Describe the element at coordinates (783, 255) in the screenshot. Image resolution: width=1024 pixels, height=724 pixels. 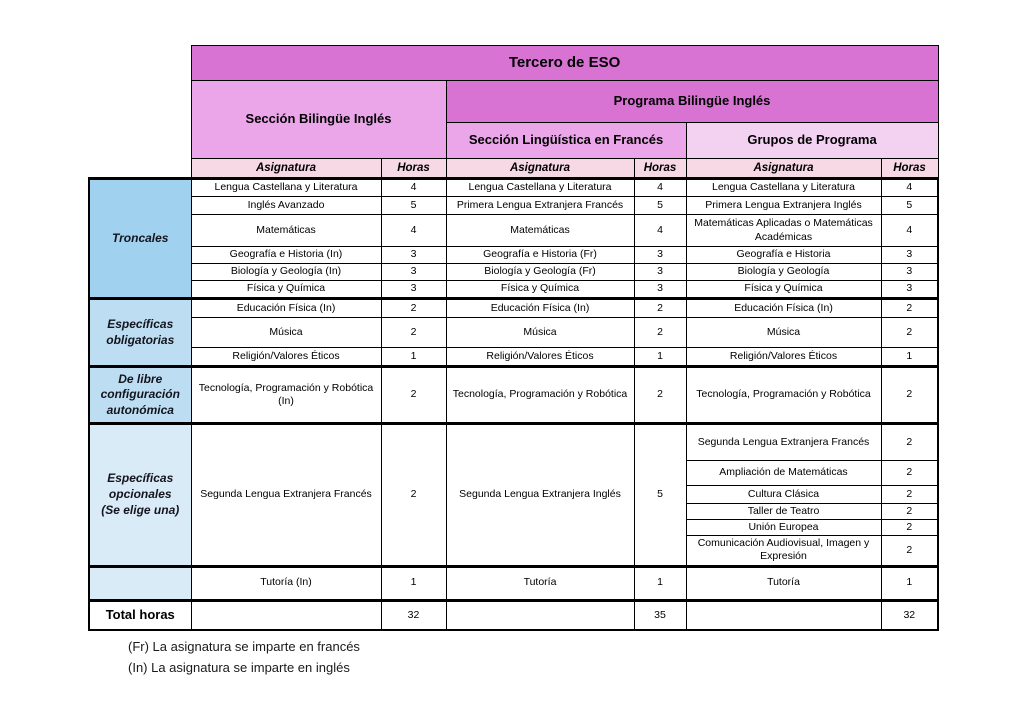
I see `subject-cell: Geografía e Historia` at that location.